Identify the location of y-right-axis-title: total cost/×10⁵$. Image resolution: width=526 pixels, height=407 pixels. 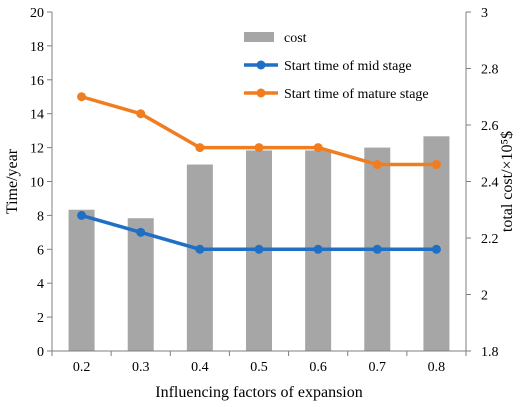
(507, 181).